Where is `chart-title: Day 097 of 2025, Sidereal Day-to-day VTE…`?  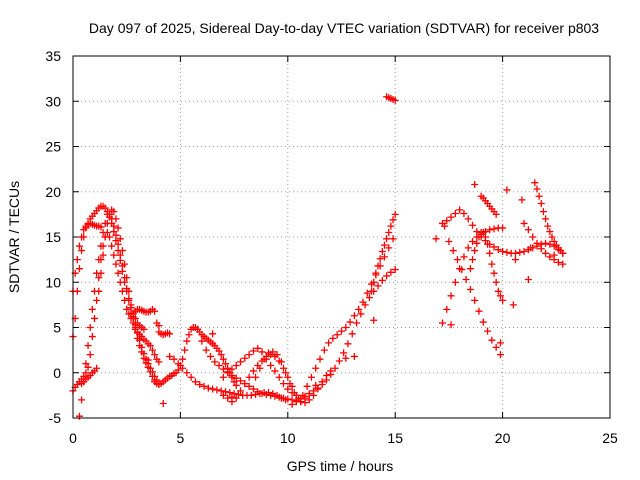
chart-title: Day 097 of 2025, Sidereal Day-to-day VTE… is located at coordinates (344, 28).